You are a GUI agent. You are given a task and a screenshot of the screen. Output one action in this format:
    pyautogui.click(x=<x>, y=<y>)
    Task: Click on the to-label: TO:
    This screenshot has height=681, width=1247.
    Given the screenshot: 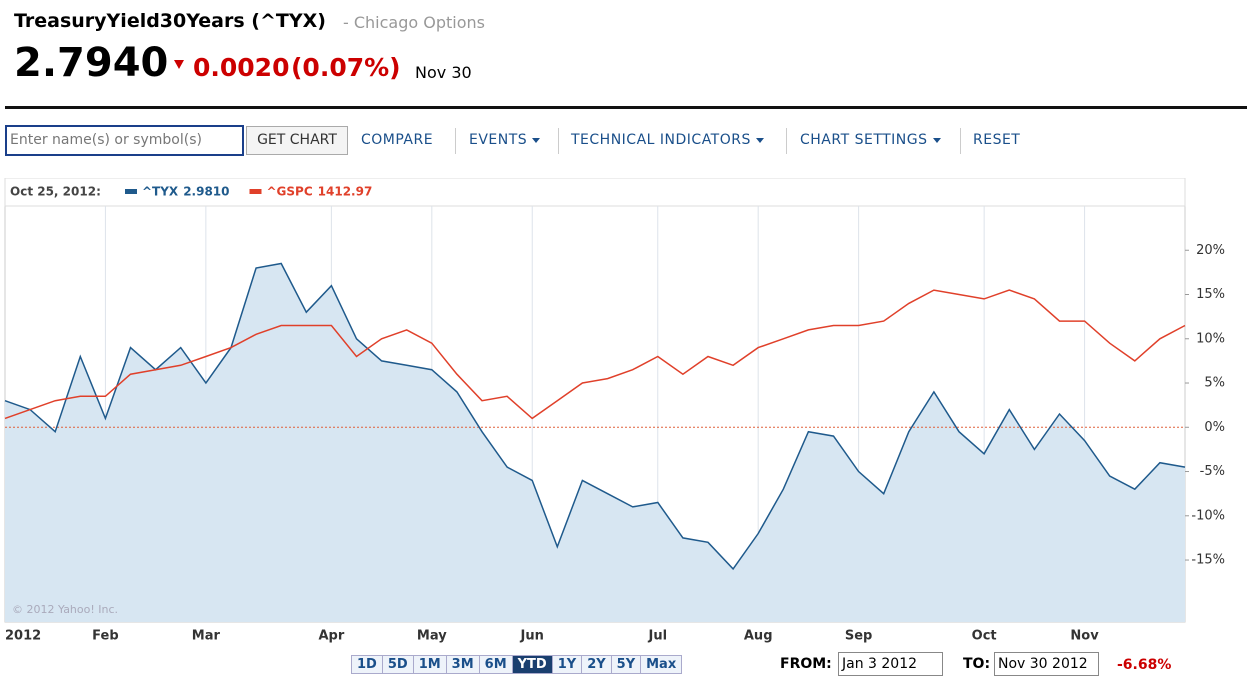 What is the action you would take?
    pyautogui.click(x=977, y=664)
    